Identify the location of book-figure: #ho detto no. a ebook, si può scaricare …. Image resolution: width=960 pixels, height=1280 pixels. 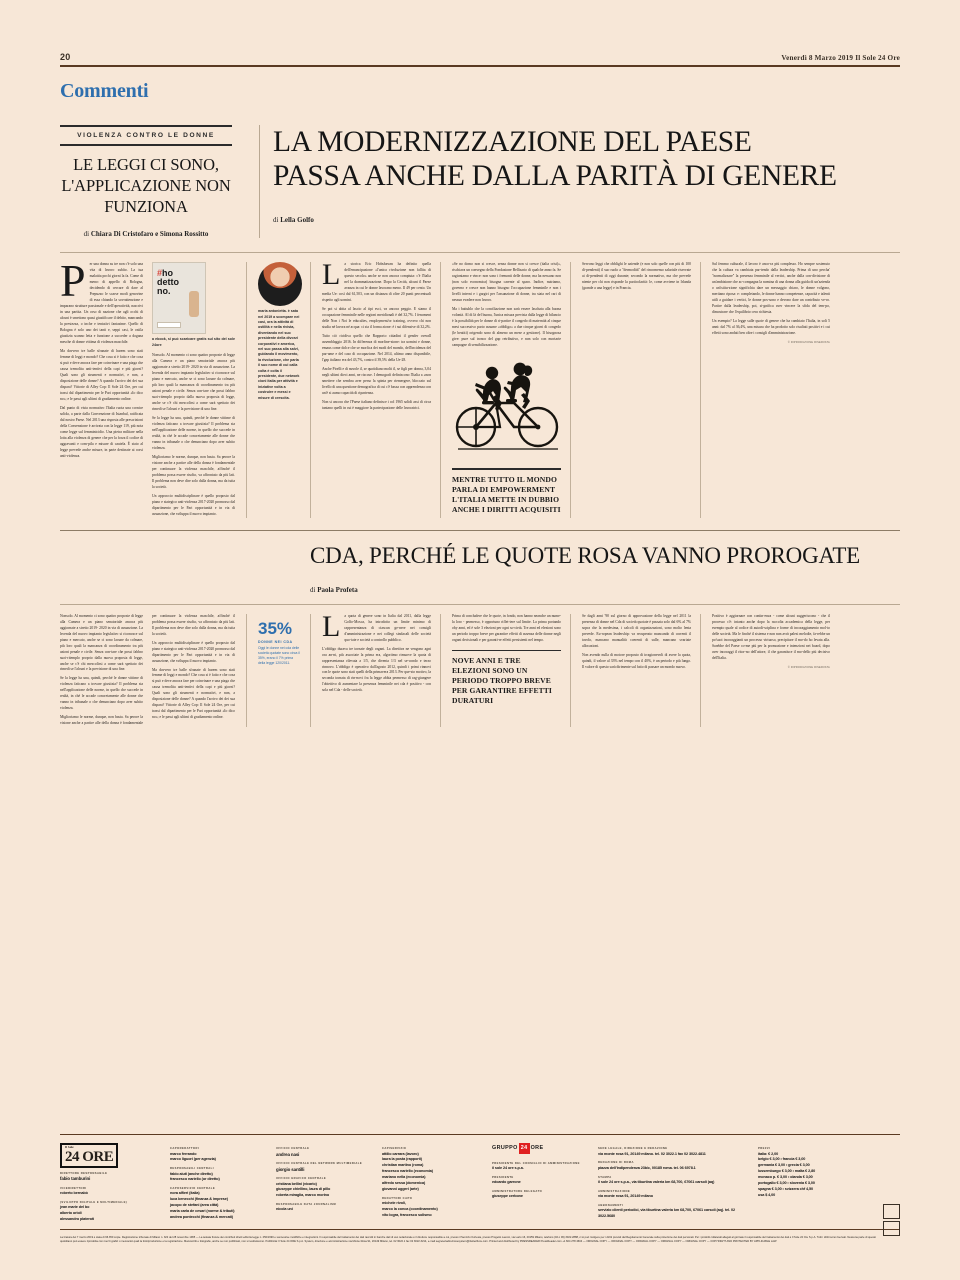
(193, 305).